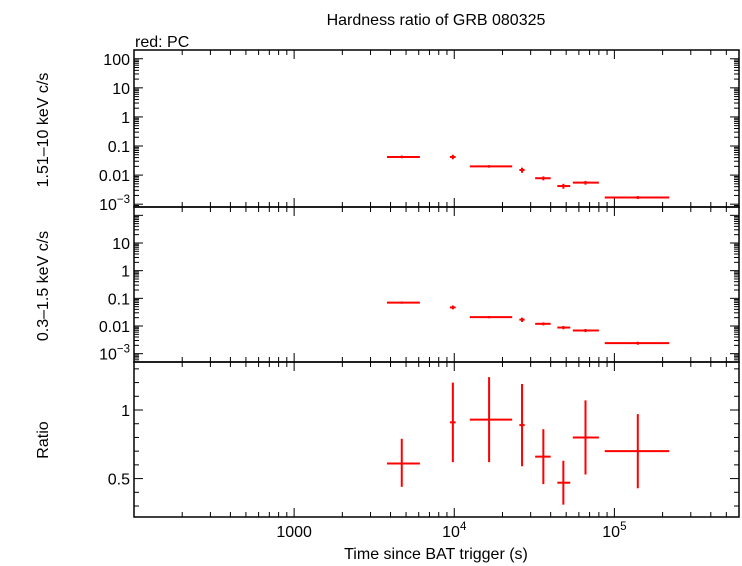 This screenshot has height=566, width=742. What do you see at coordinates (436, 554) in the screenshot?
I see `x-axis-label: Time since BAT trigger (s)` at bounding box center [436, 554].